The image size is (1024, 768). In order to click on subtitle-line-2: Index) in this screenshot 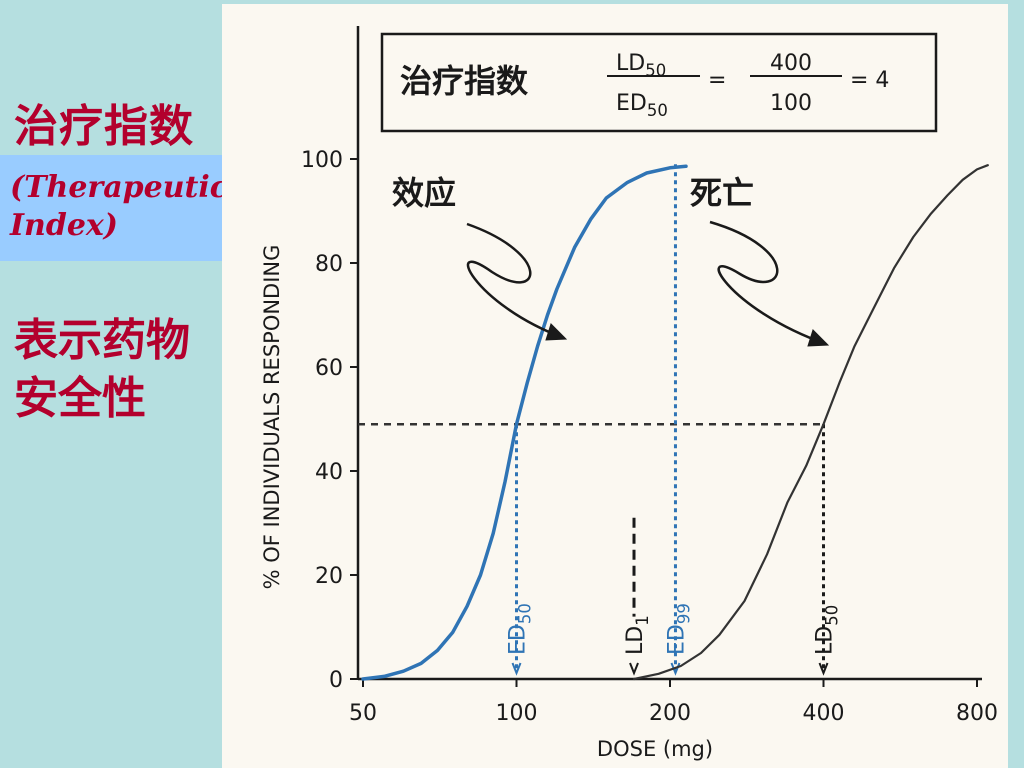, I will do `click(64, 225)`.